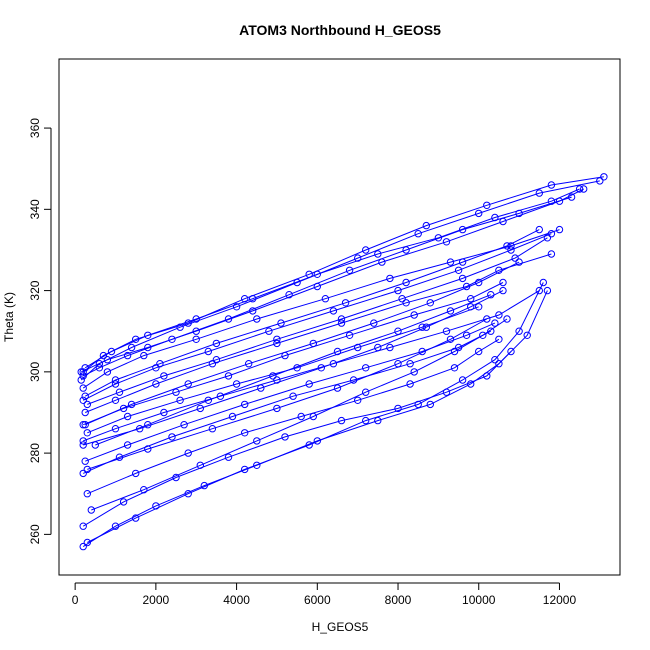  What do you see at coordinates (35, 290) in the screenshot?
I see `y-tick-label: 320` at bounding box center [35, 290].